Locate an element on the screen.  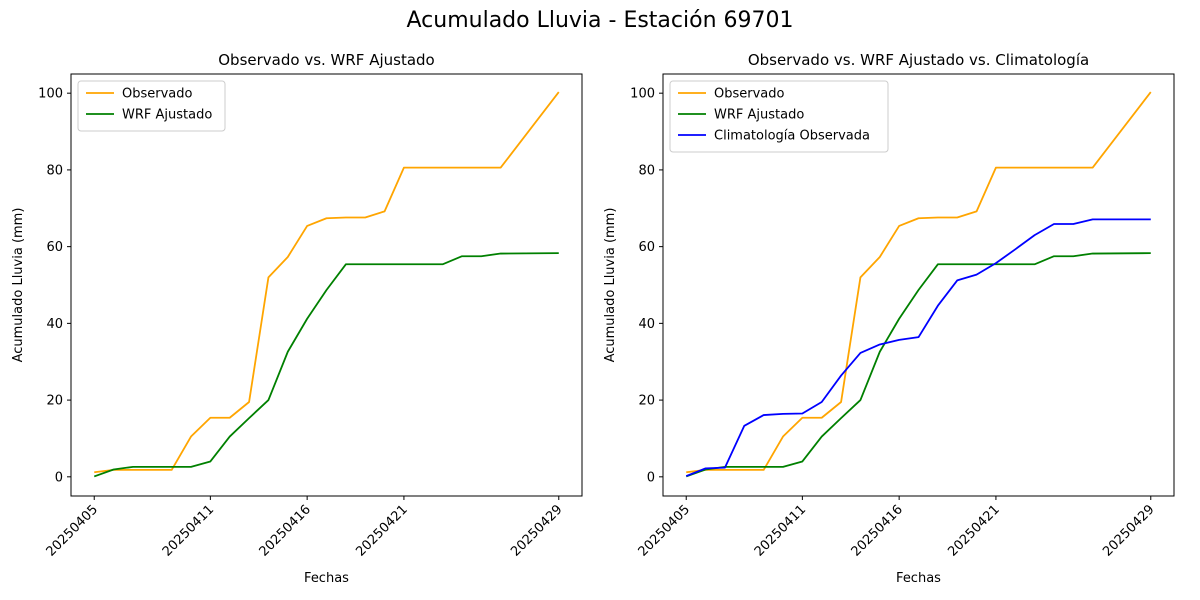
chart-1-y-tick-label: 0 is located at coordinates (59, 477).